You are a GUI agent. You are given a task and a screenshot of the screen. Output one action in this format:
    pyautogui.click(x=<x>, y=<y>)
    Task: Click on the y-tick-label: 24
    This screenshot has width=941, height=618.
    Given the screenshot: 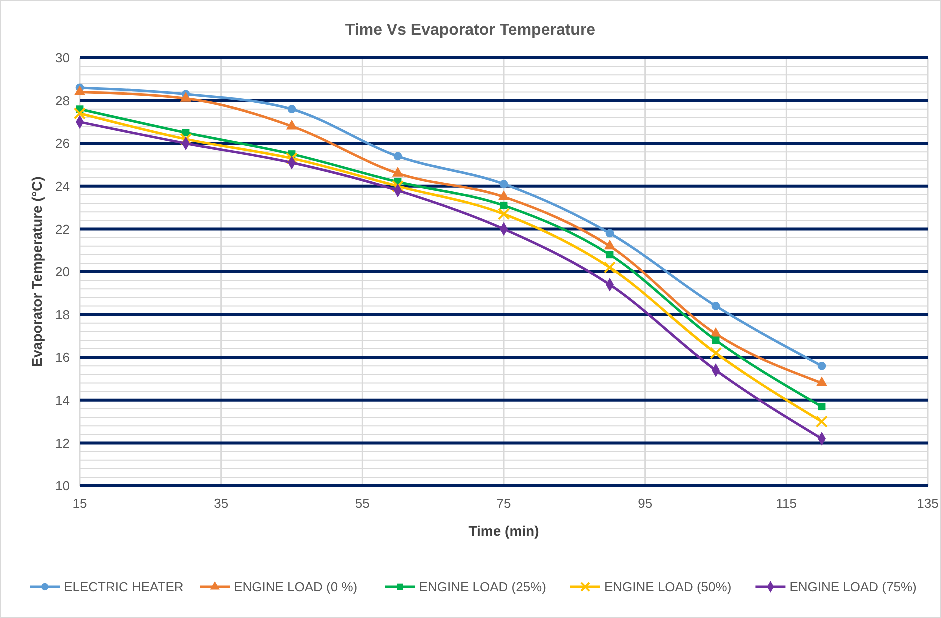 What is the action you would take?
    pyautogui.click(x=63, y=186)
    